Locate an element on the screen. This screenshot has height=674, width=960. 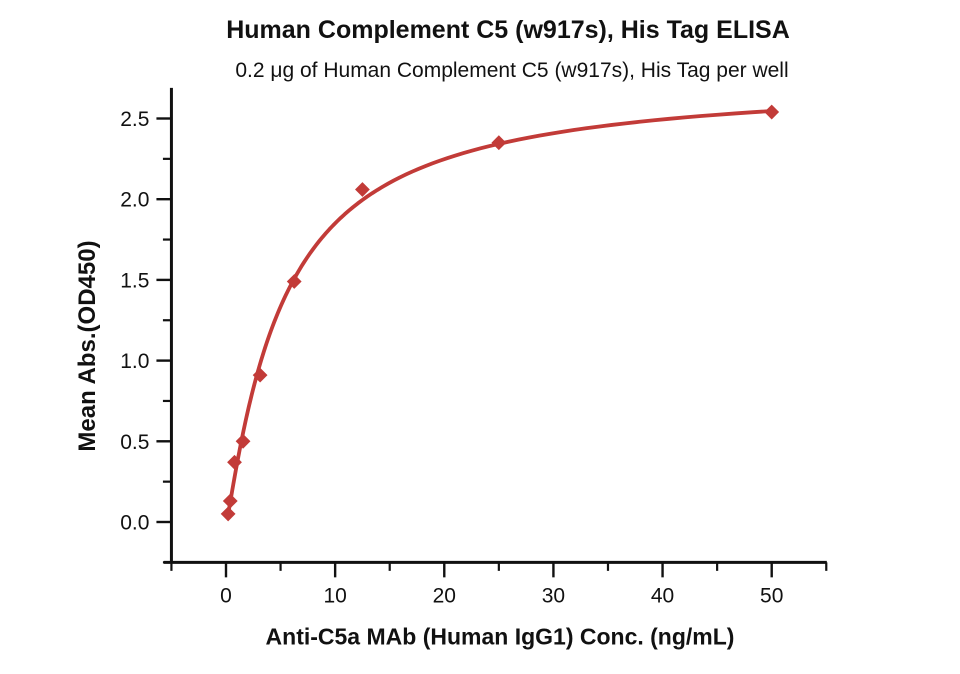
y-tick-label: 0.0 is located at coordinates (134, 523).